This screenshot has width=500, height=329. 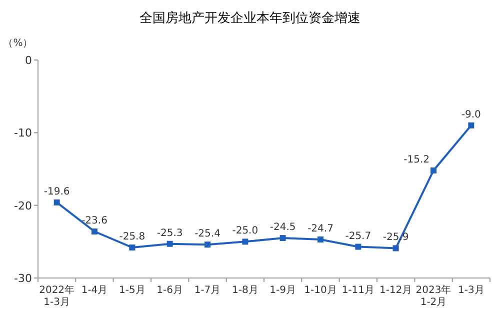 What do you see at coordinates (283, 290) in the screenshot?
I see `x-tick-label: 1-9月` at bounding box center [283, 290].